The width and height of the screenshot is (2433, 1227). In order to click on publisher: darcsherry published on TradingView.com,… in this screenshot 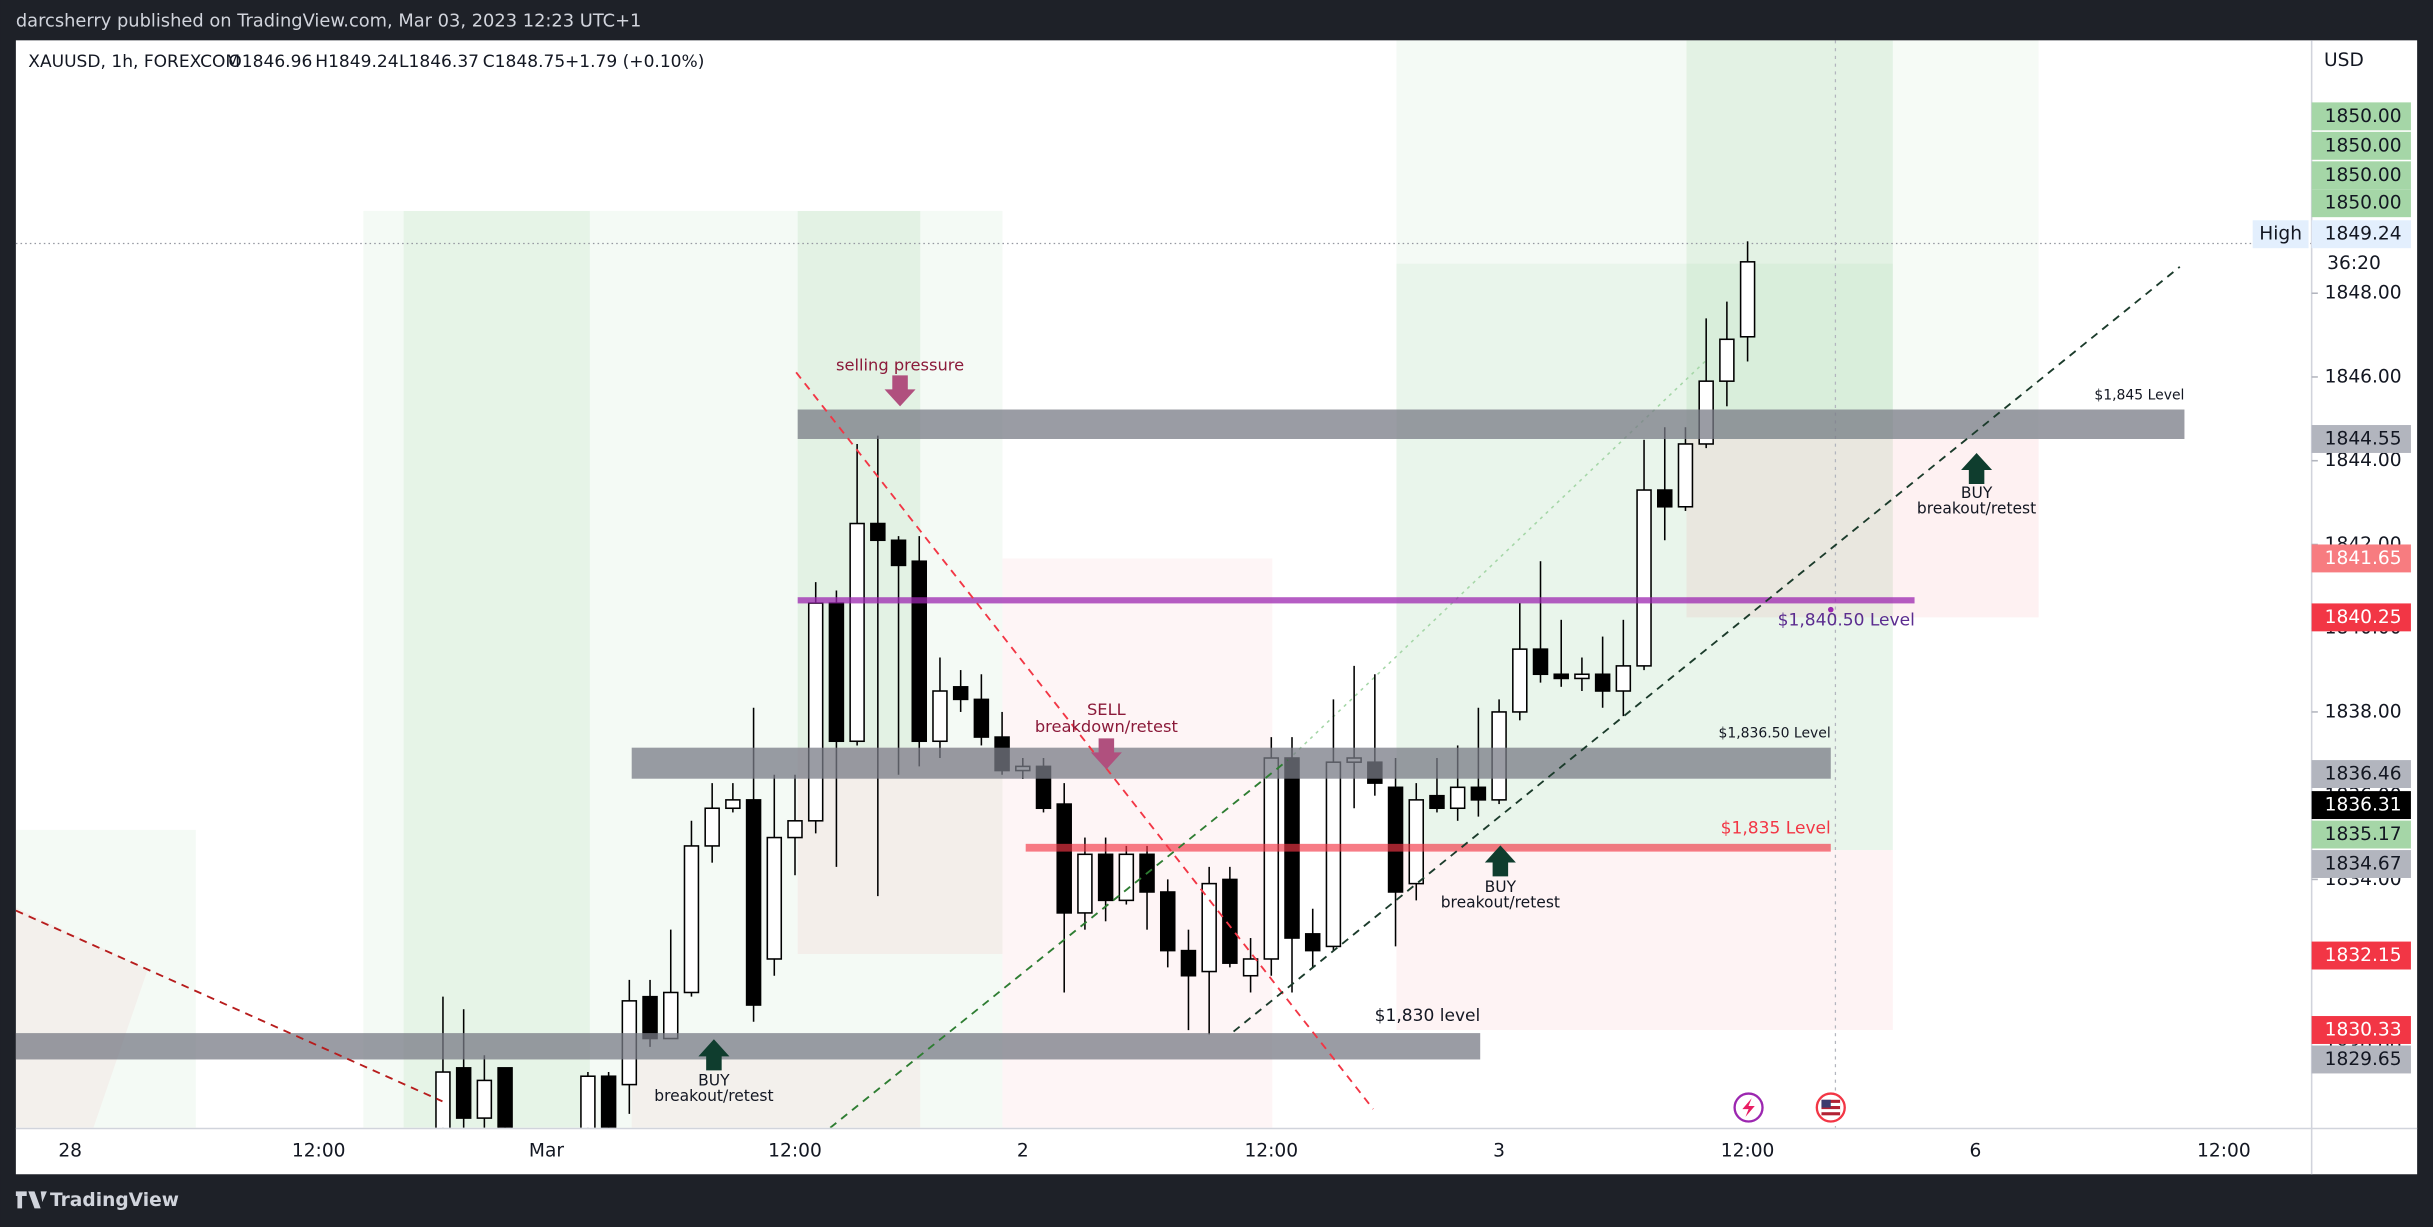, I will do `click(329, 21)`.